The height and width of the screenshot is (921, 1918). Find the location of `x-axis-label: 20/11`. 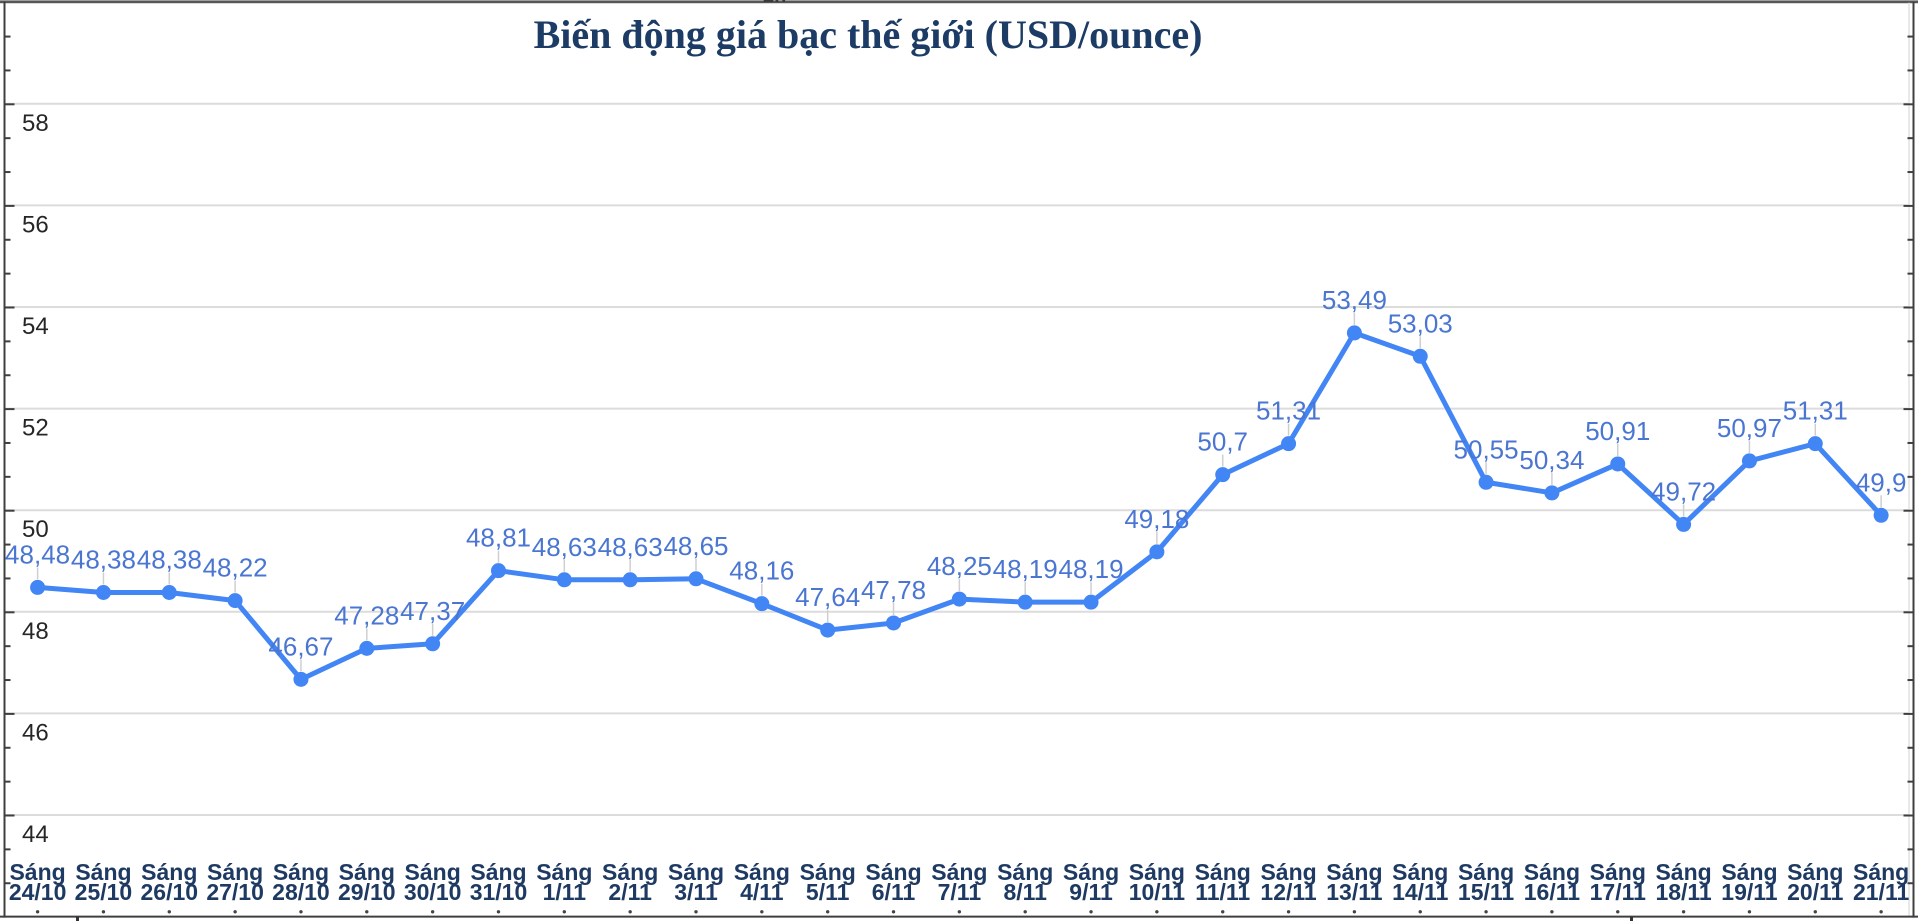

x-axis-label: 20/11 is located at coordinates (1815, 892).